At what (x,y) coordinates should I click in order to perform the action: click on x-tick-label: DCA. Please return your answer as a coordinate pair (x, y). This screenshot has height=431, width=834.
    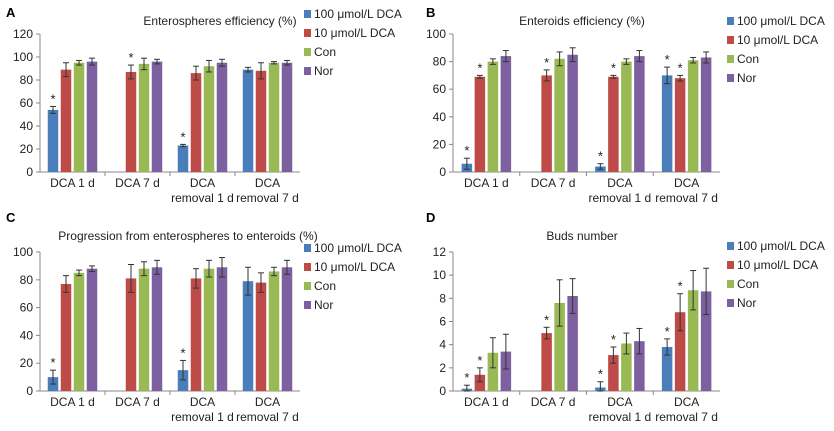
    Looking at the image, I should click on (202, 402).